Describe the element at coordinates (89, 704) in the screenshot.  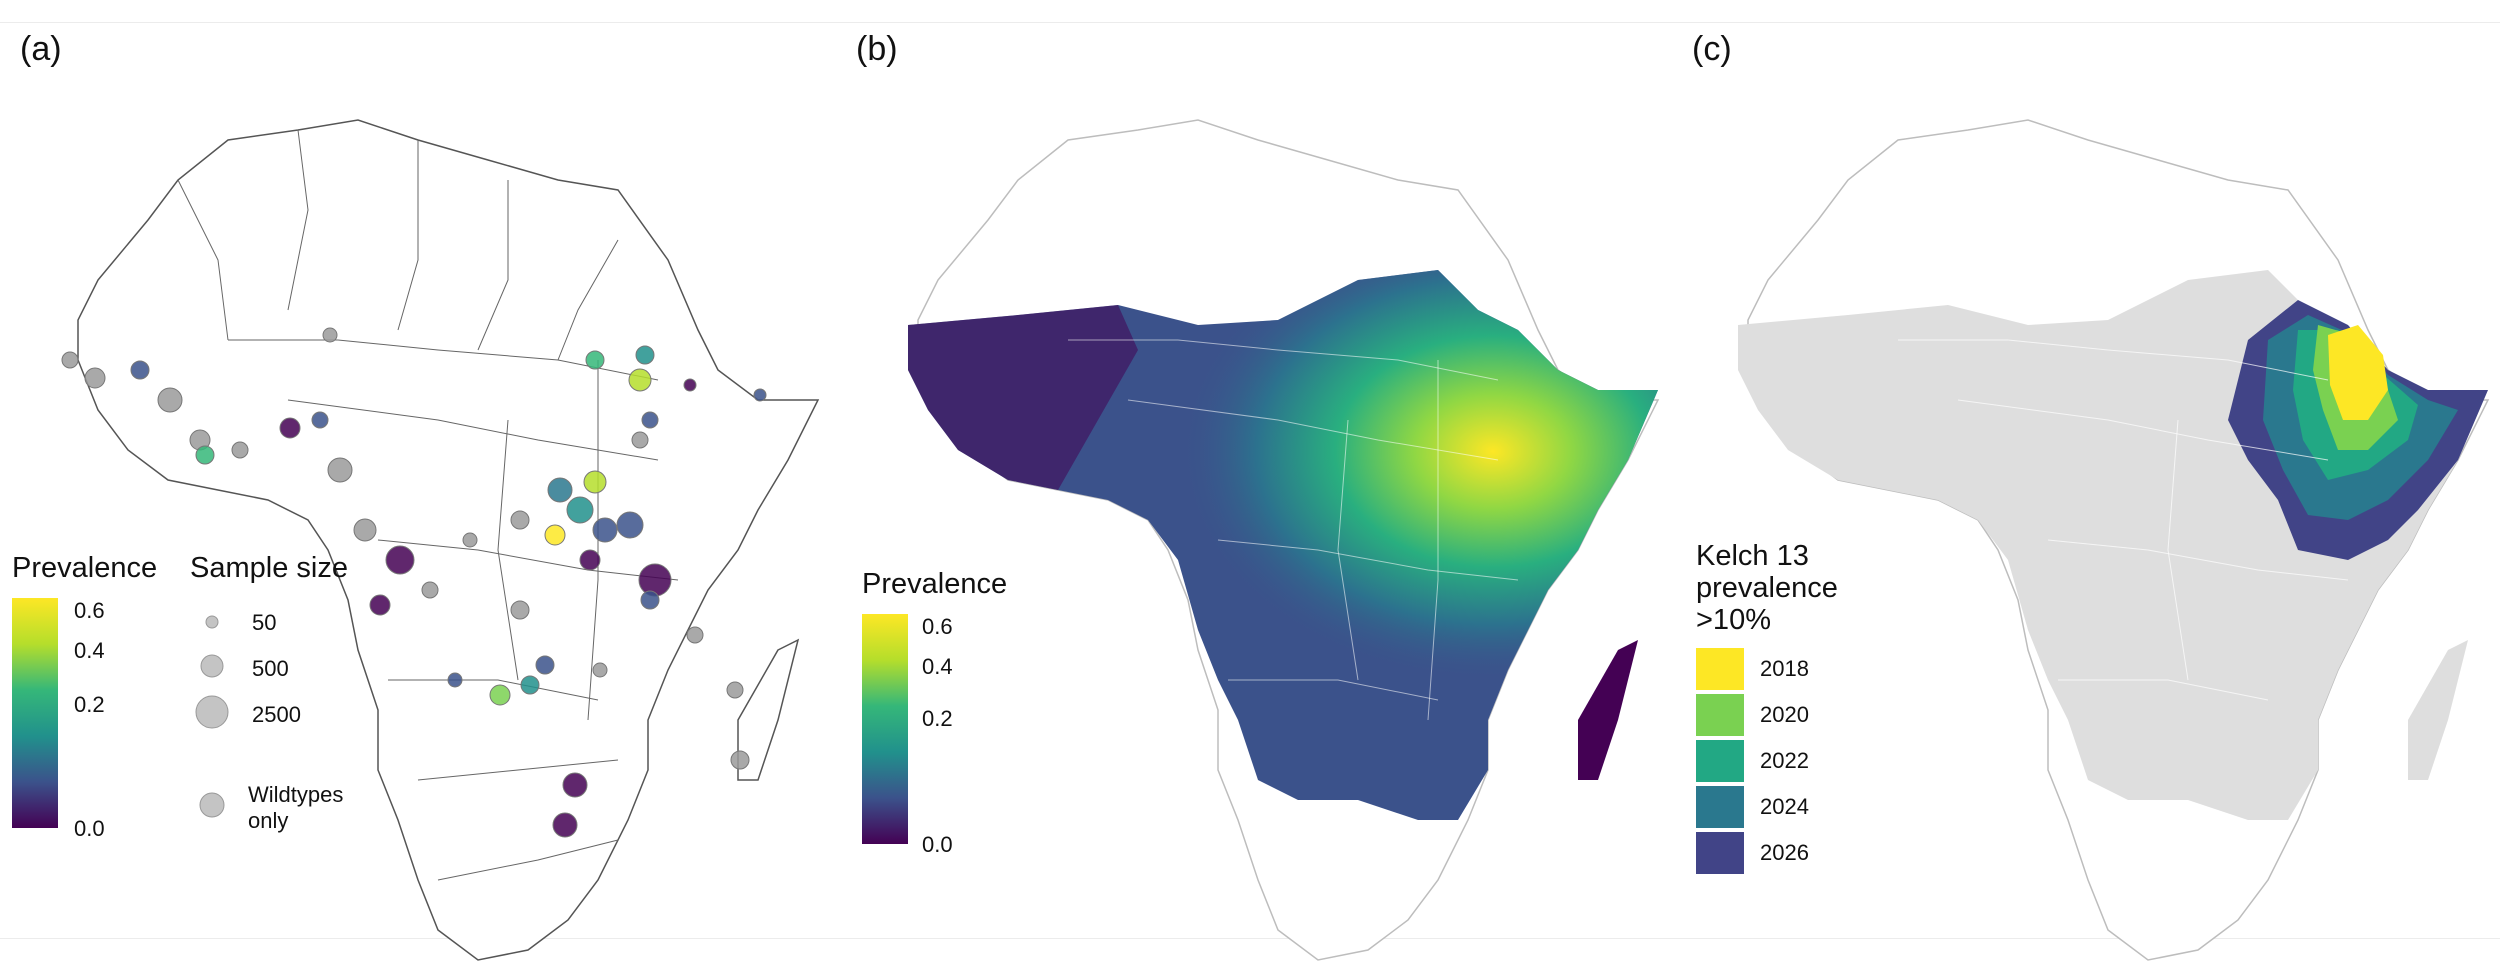
I see `prevalence-tick-label: 0.2` at that location.